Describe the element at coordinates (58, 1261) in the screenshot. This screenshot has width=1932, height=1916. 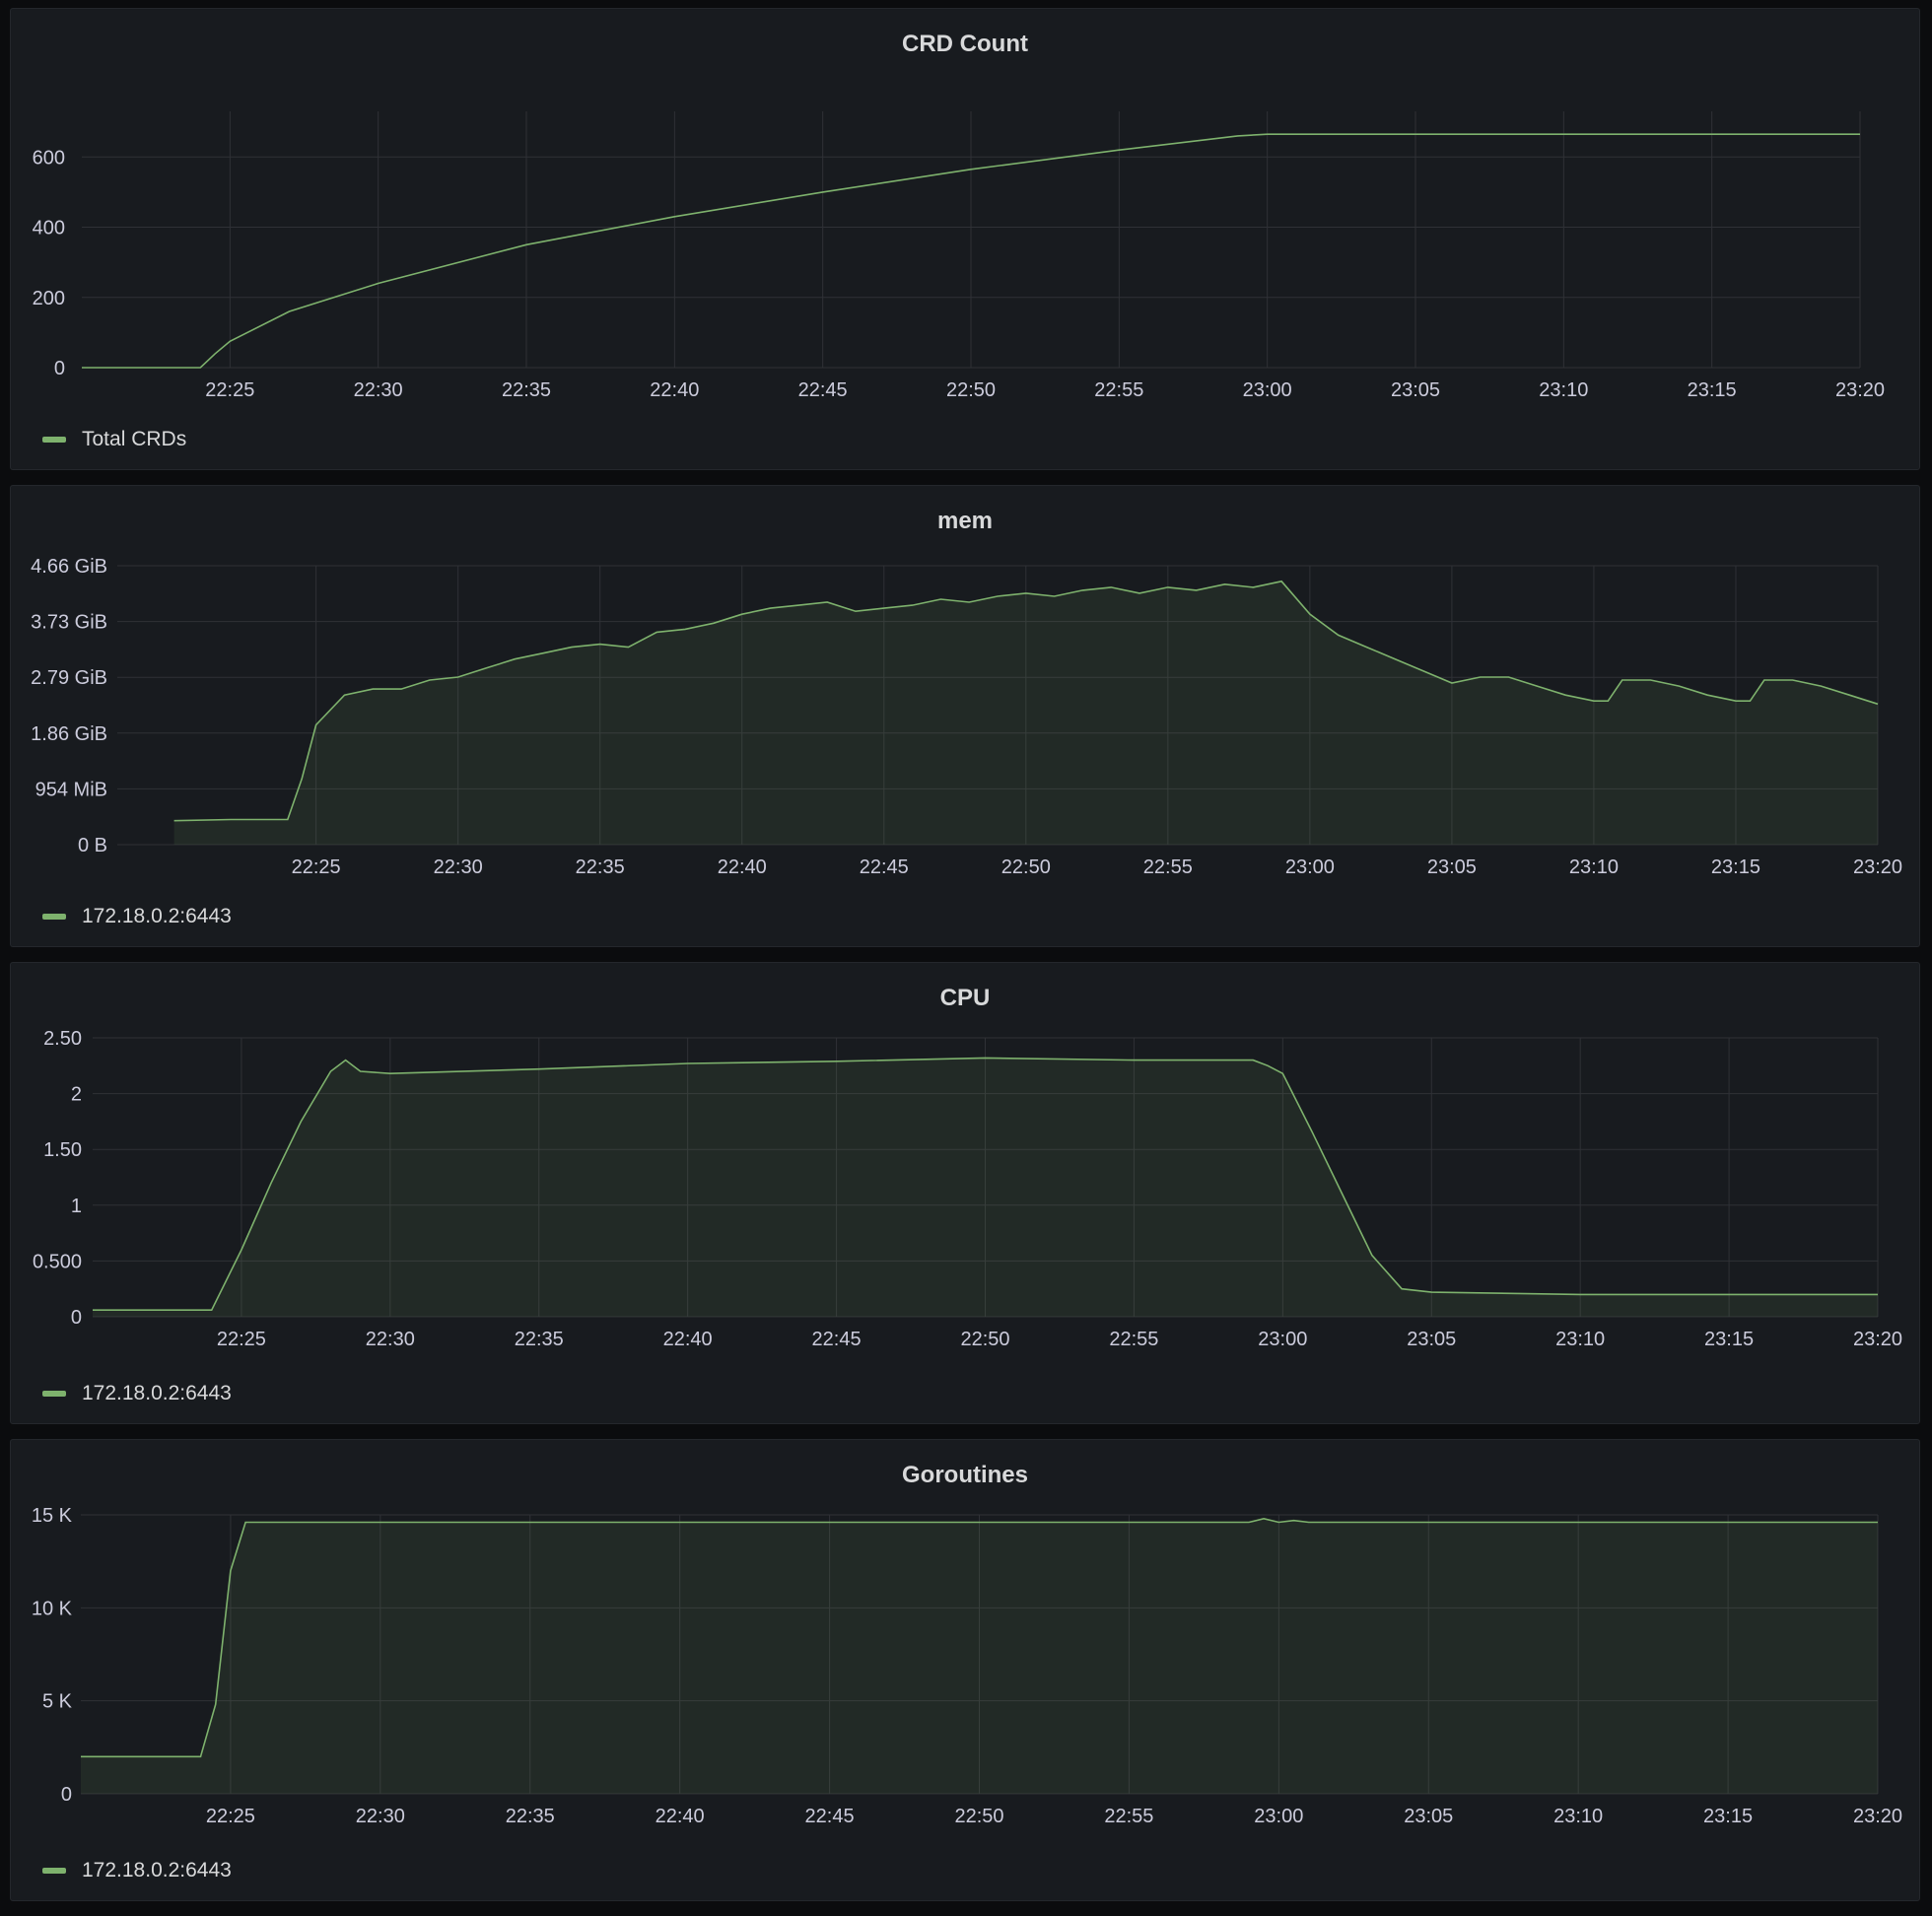
I see `y-tick-label: 0.500` at that location.